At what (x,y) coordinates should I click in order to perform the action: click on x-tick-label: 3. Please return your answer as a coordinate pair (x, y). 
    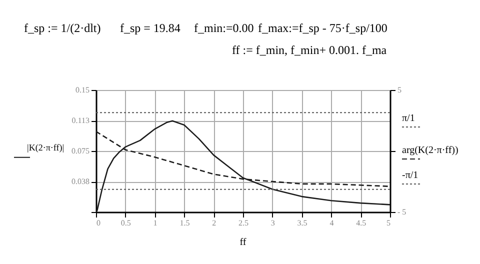
    Looking at the image, I should click on (272, 223).